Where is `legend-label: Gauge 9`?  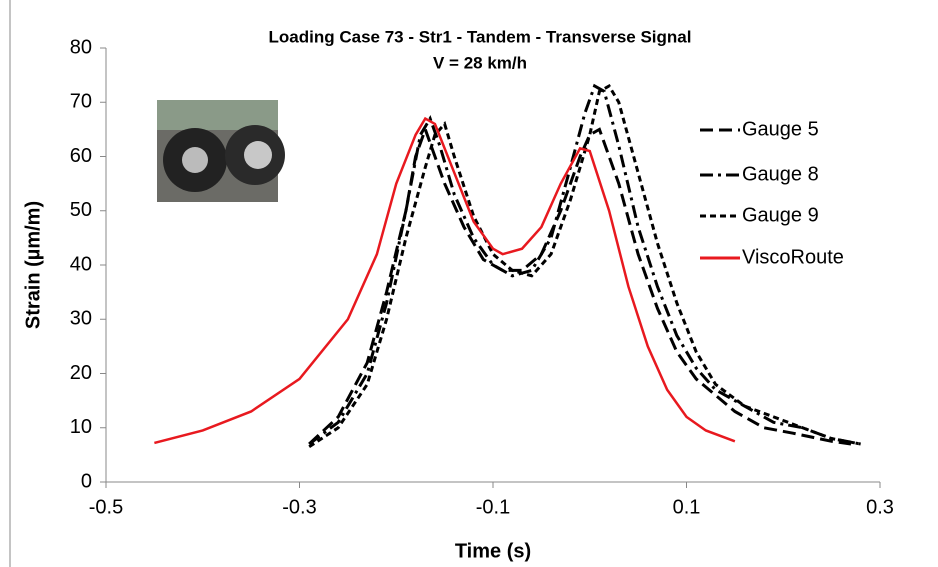 legend-label: Gauge 9 is located at coordinates (780, 215).